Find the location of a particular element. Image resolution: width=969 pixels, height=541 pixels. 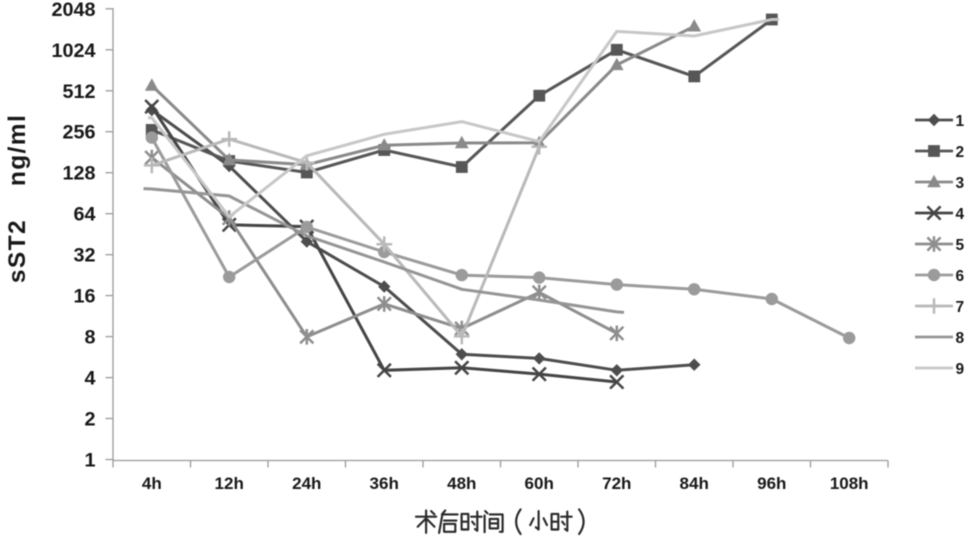

svg-text: 72h is located at coordinates (616, 483).